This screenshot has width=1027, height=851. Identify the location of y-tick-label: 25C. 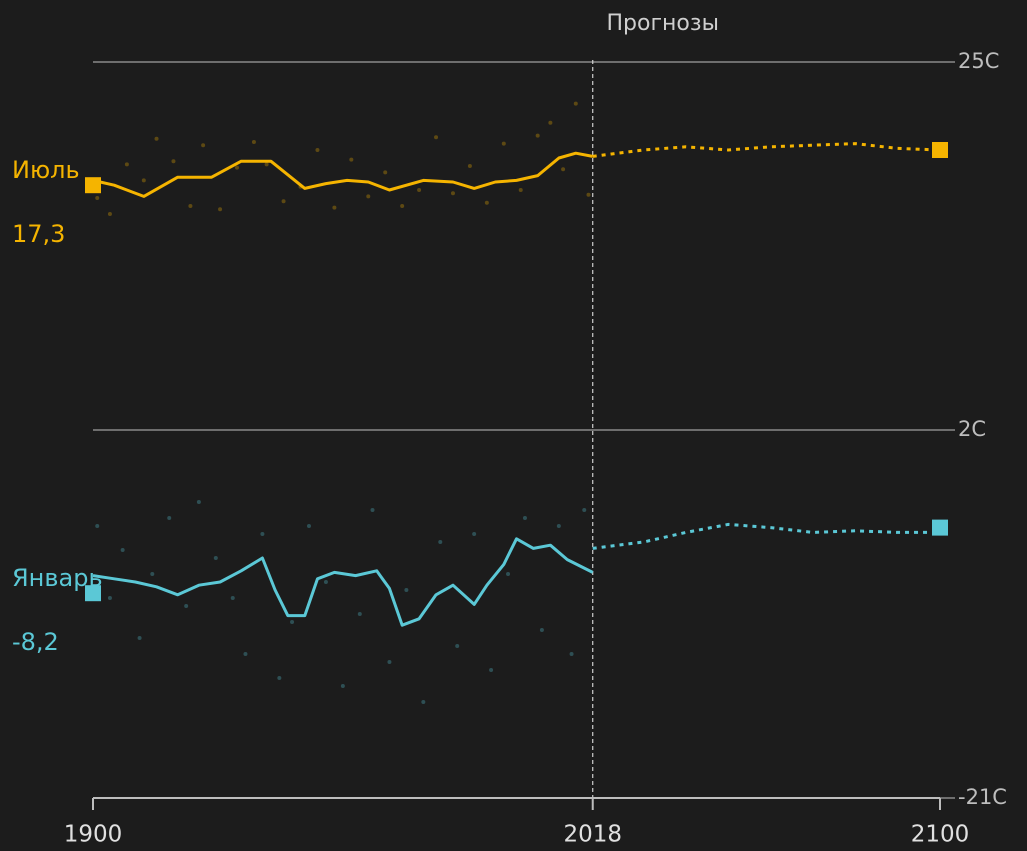
(978, 61).